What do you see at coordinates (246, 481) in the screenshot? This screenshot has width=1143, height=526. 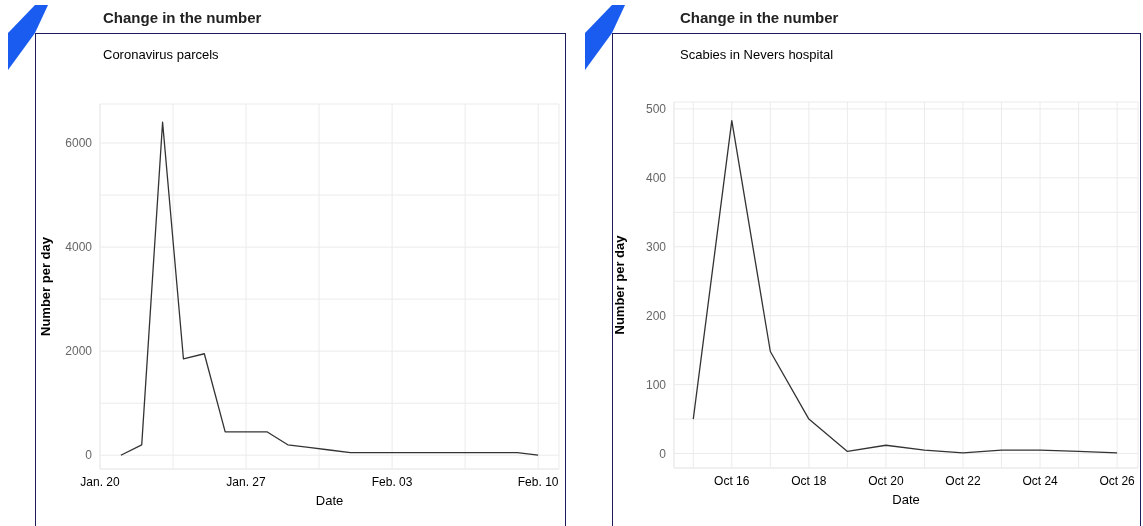 I see `x-tick-label: Jan. 27` at bounding box center [246, 481].